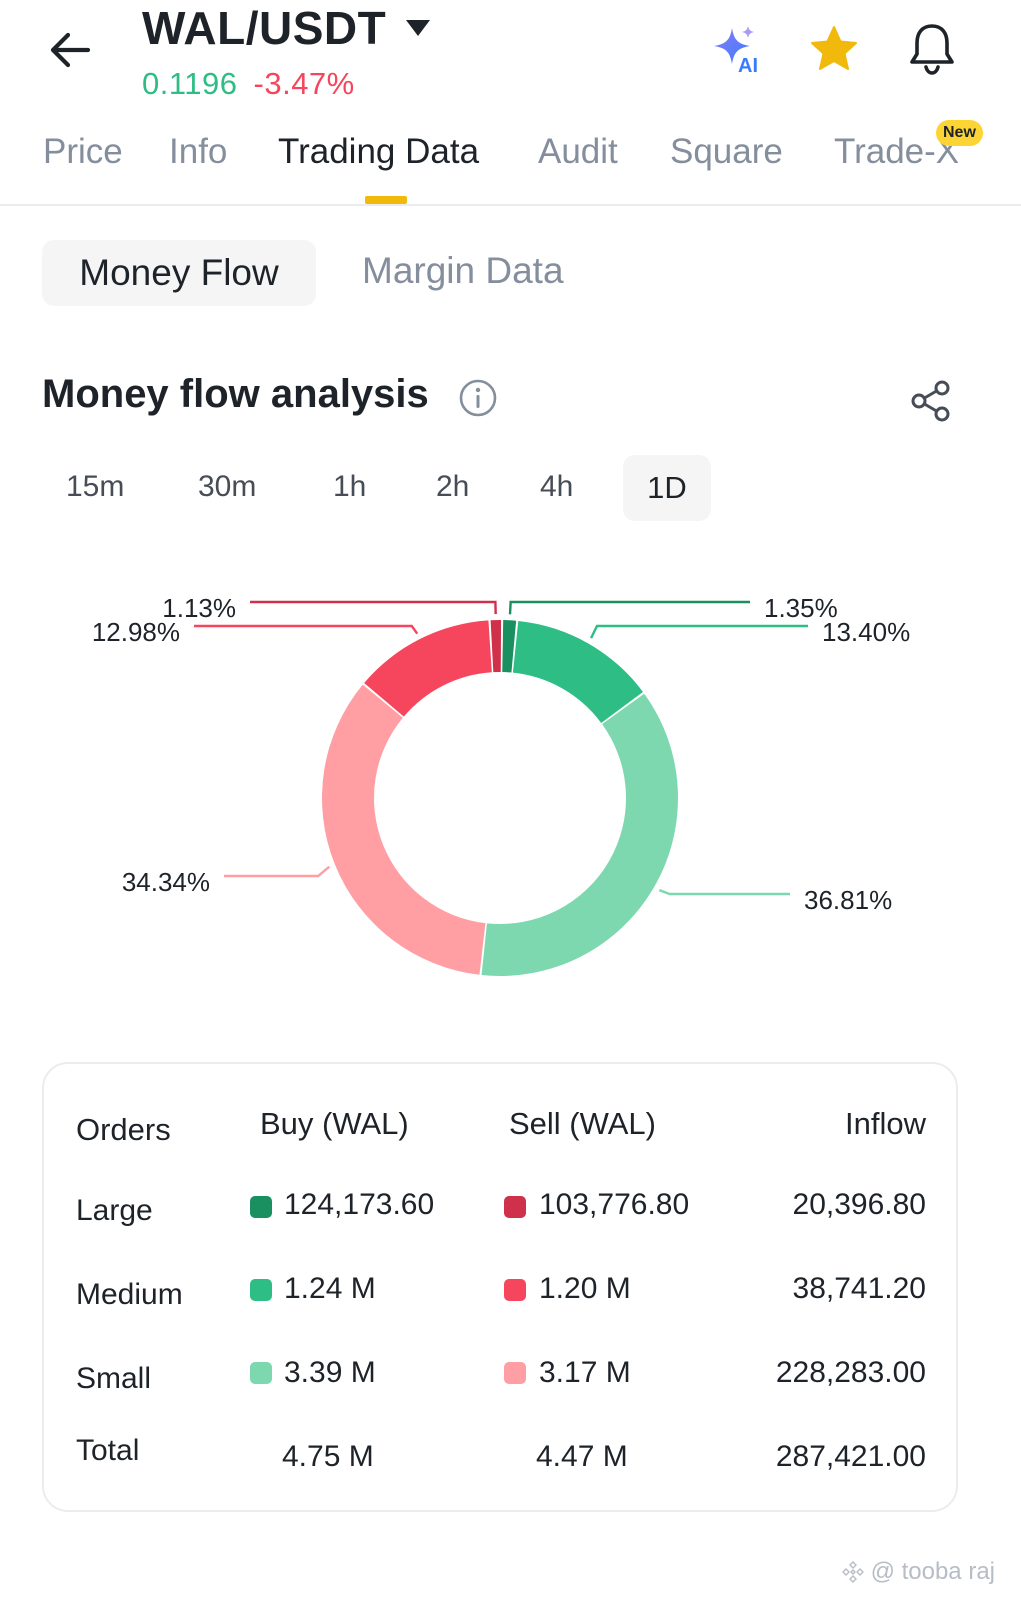  I want to click on info-icon, so click(478, 398).